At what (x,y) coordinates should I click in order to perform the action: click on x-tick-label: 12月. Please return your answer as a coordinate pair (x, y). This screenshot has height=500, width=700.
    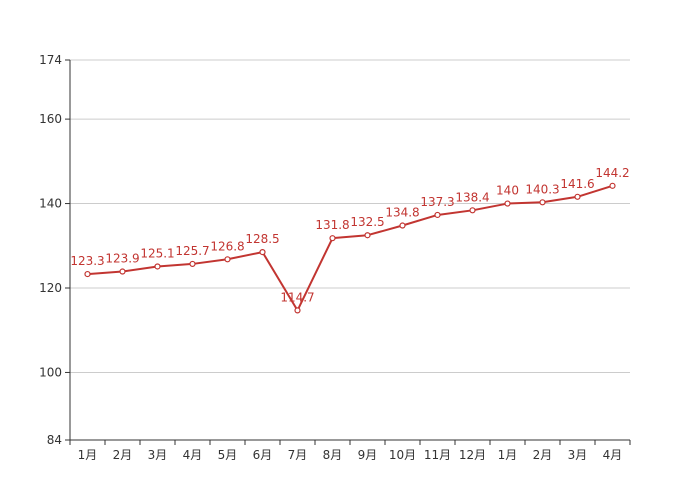
    Looking at the image, I should click on (472, 455).